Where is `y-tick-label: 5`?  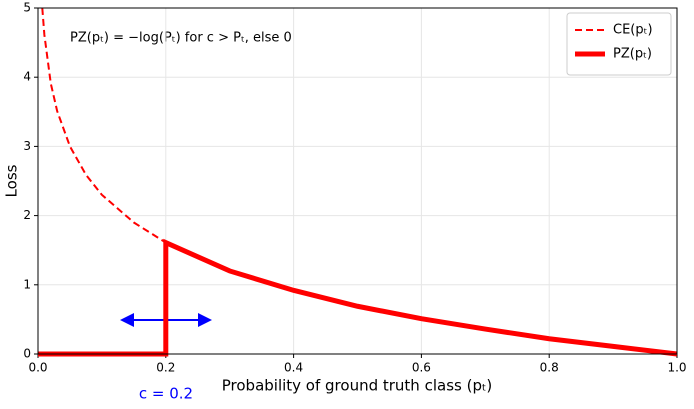 y-tick-label: 5 is located at coordinates (27, 8).